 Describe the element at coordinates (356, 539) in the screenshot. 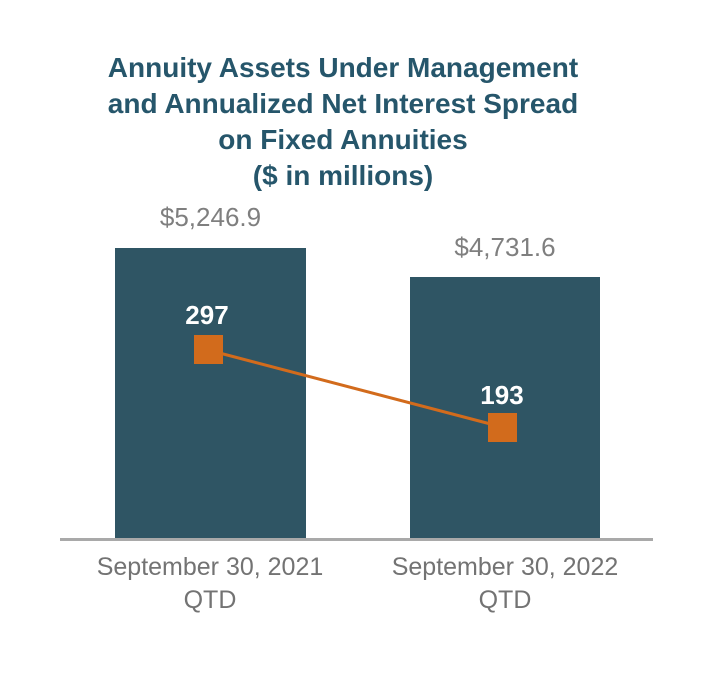

I see `x-axis-line` at that location.